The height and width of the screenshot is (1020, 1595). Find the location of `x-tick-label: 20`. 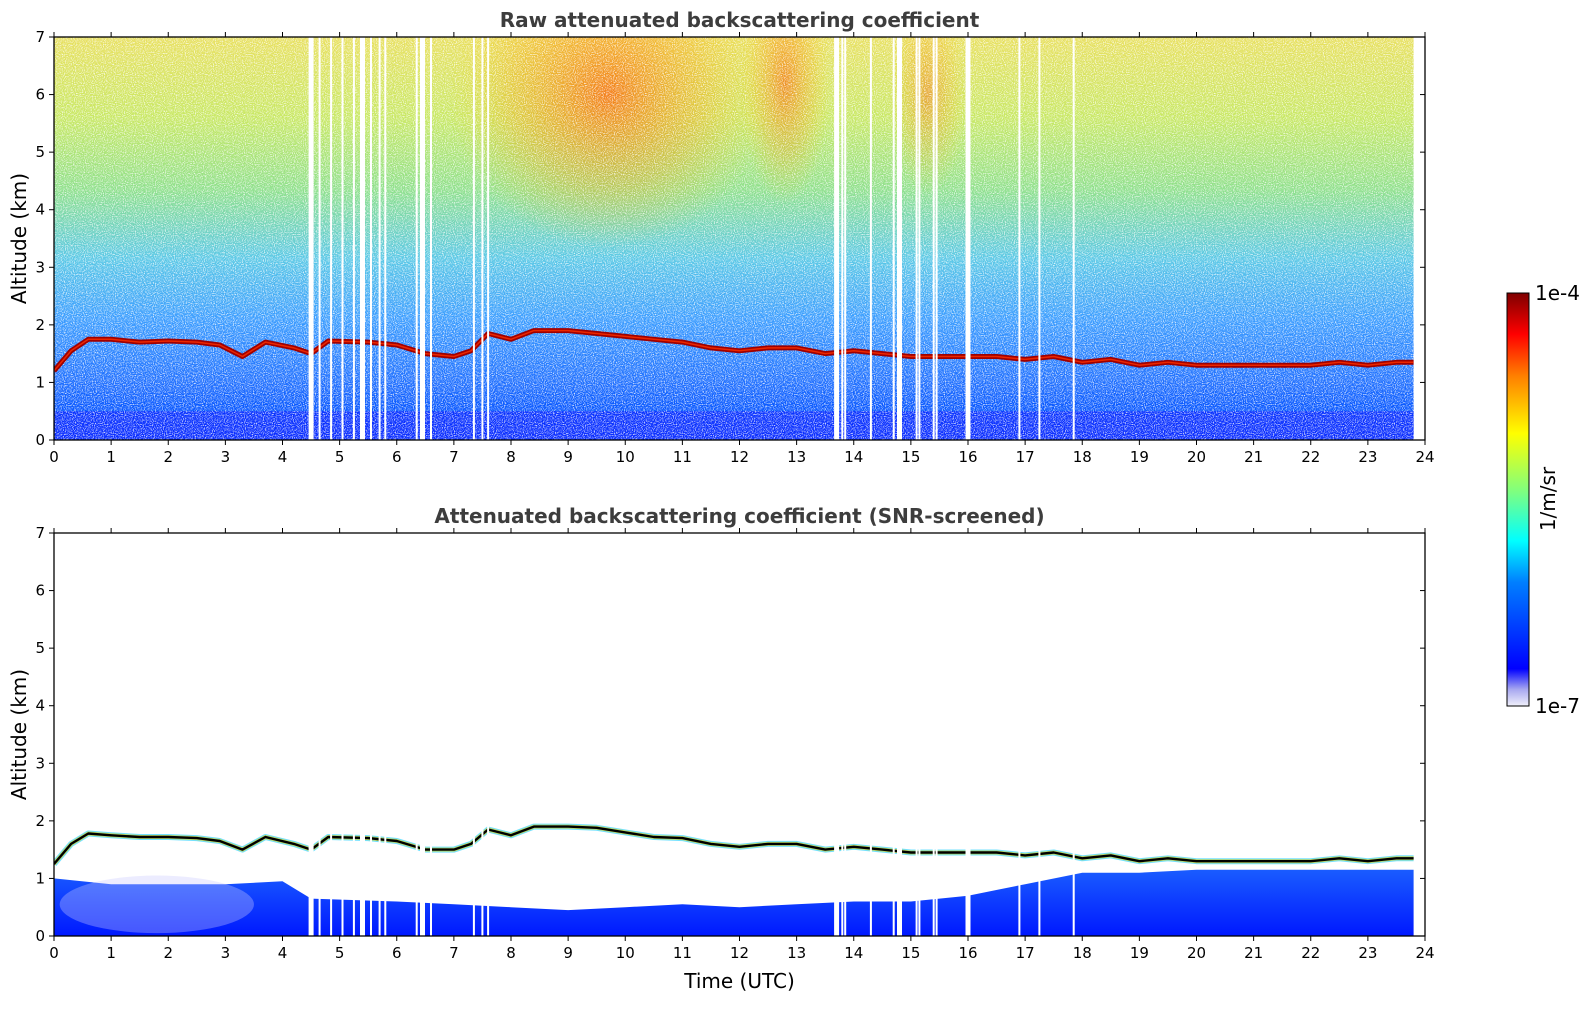

x-tick-label: 20 is located at coordinates (1196, 953).